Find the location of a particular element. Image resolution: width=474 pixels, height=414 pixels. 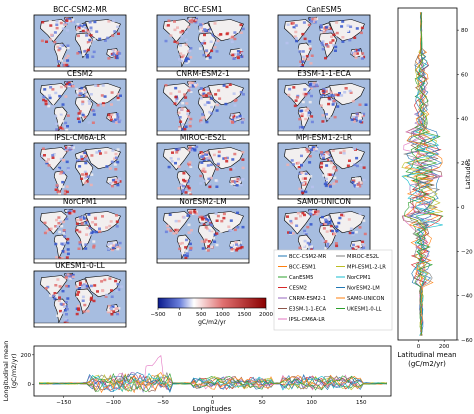

lat-ylabel: Latitudes is located at coordinates (468, 173).